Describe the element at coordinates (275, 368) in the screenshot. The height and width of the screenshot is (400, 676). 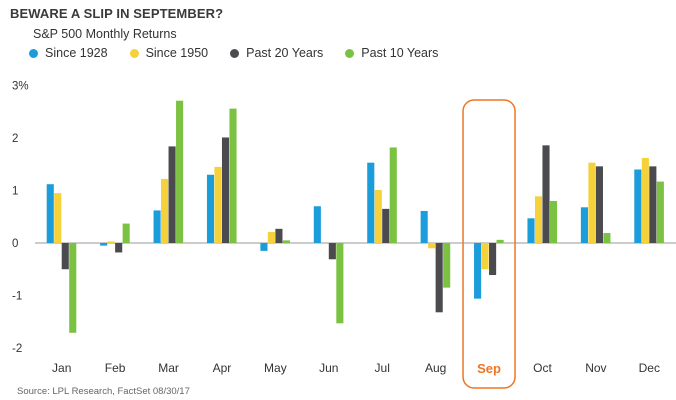
I see `x-tick-label: May` at that location.